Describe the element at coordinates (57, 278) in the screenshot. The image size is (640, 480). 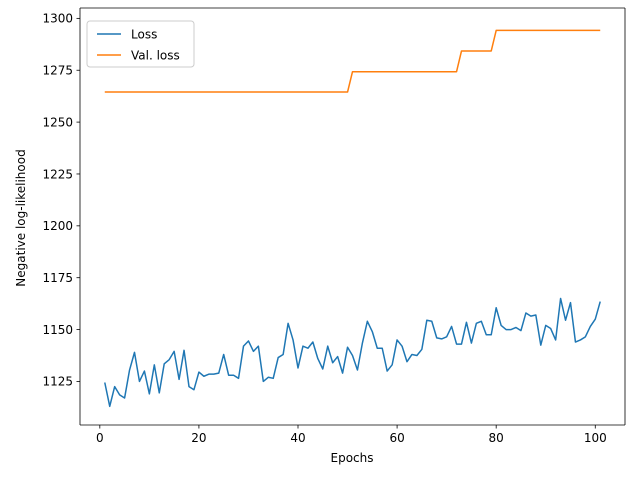
I see `y-tick-label: 1175` at that location.